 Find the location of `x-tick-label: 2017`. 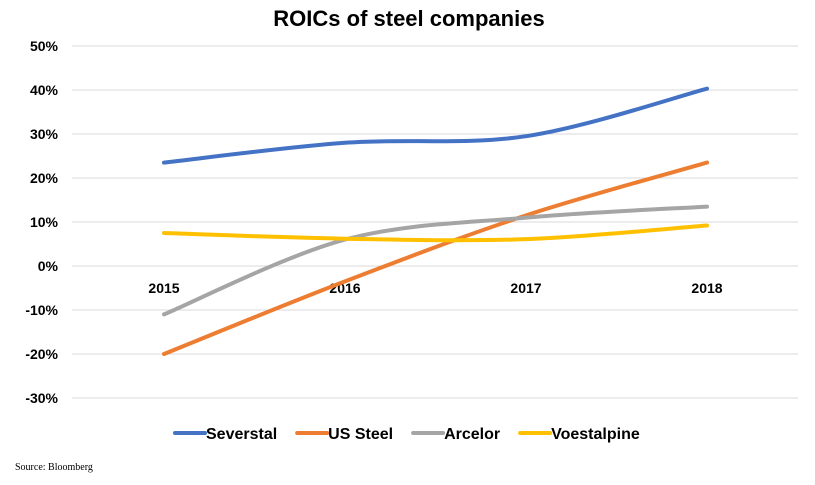

x-tick-label: 2017 is located at coordinates (525, 288).